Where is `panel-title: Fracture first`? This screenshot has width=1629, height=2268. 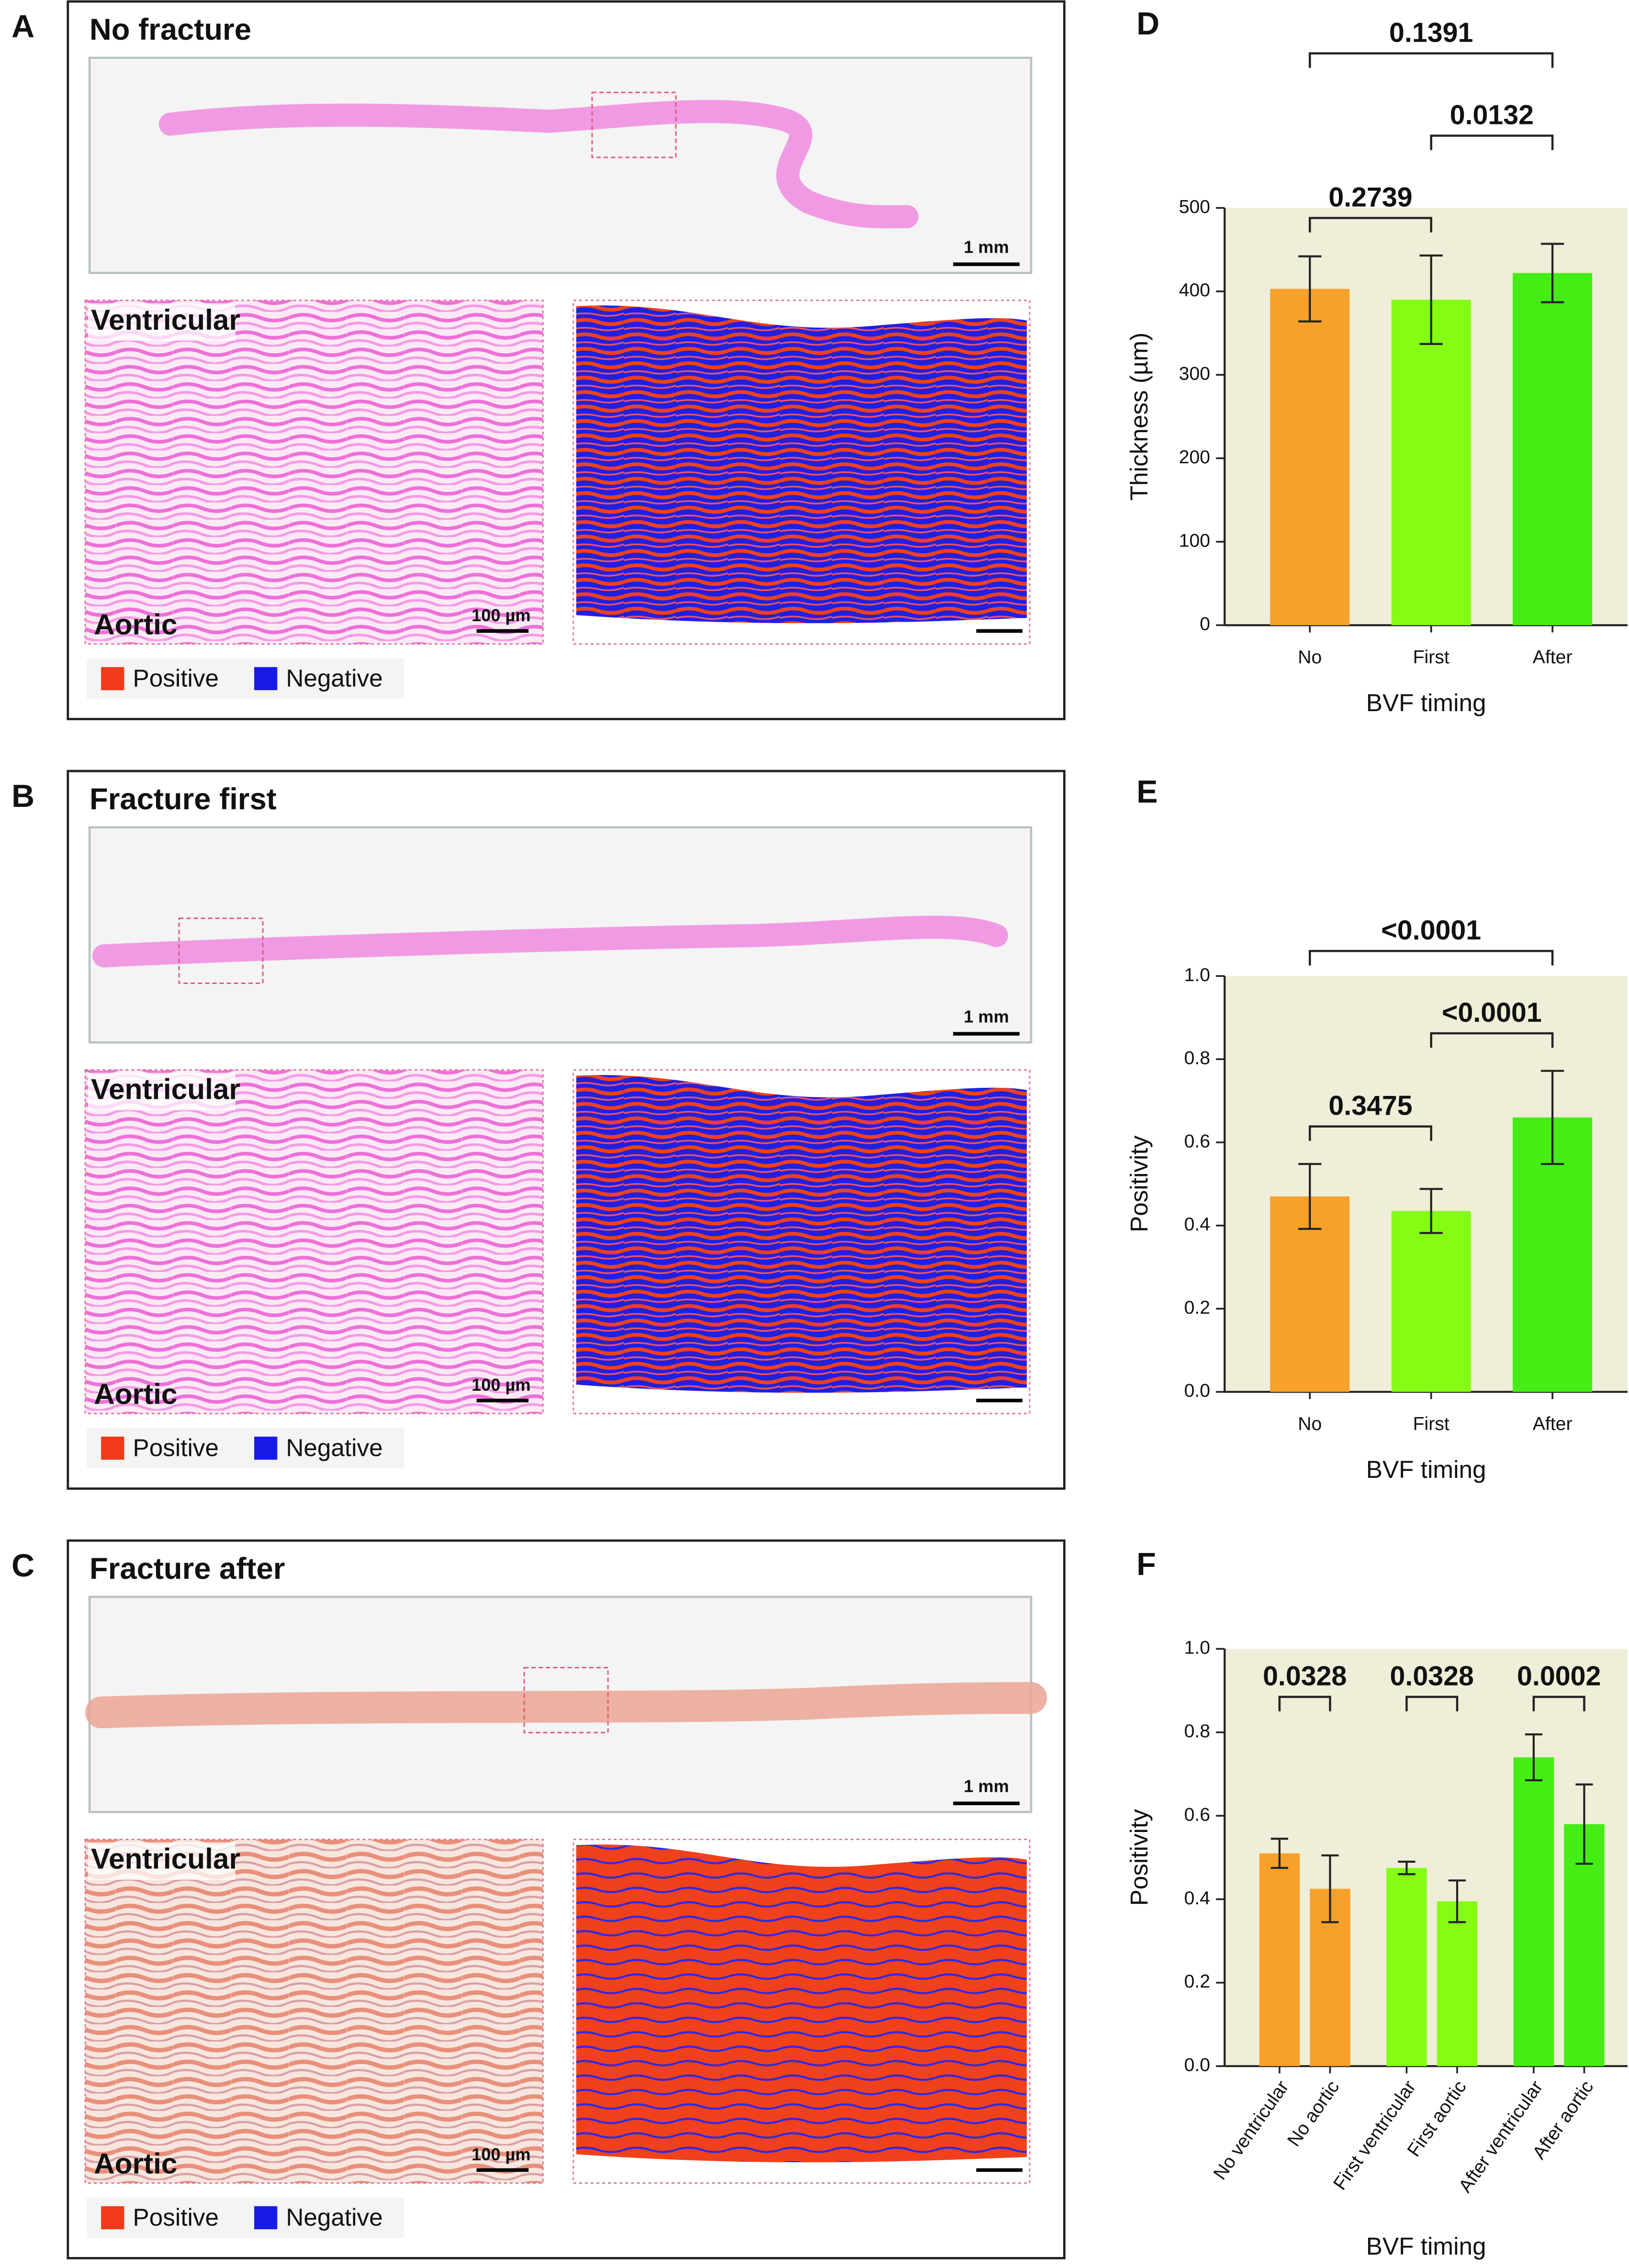
panel-title: Fracture first is located at coordinates (183, 799).